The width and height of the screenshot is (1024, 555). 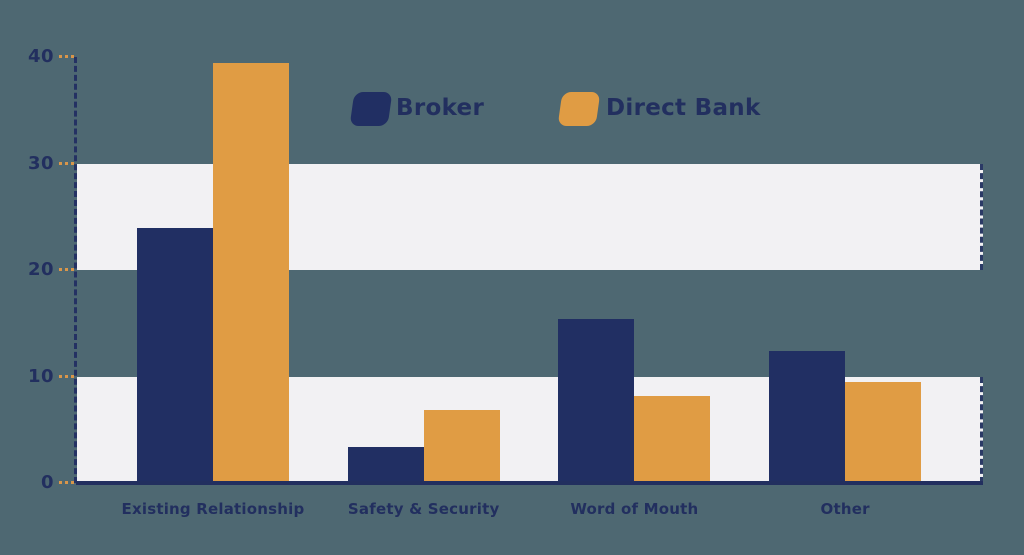 I want to click on bar-broker-existing-relationship, so click(x=175, y=355).